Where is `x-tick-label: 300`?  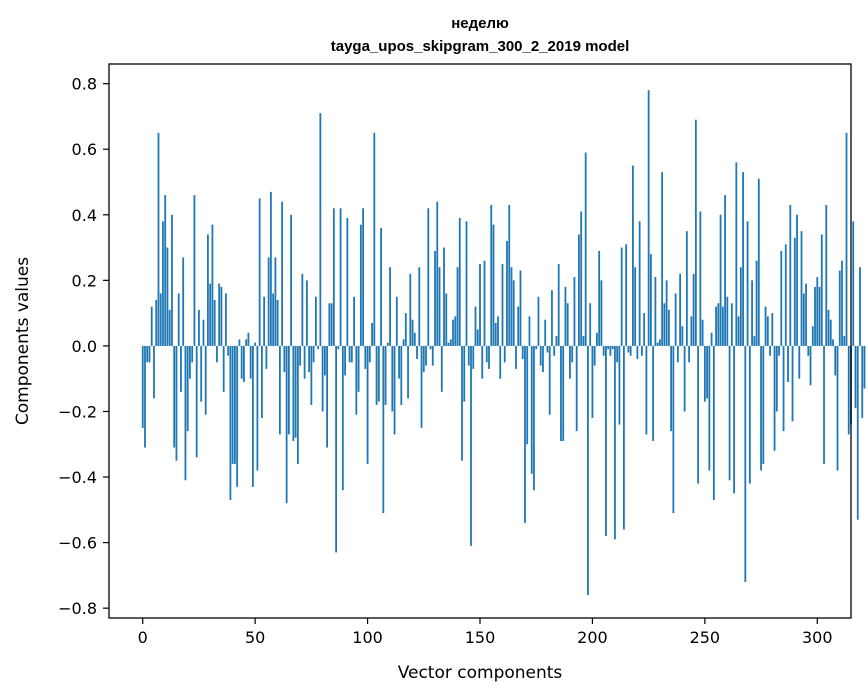 x-tick-label: 300 is located at coordinates (817, 637).